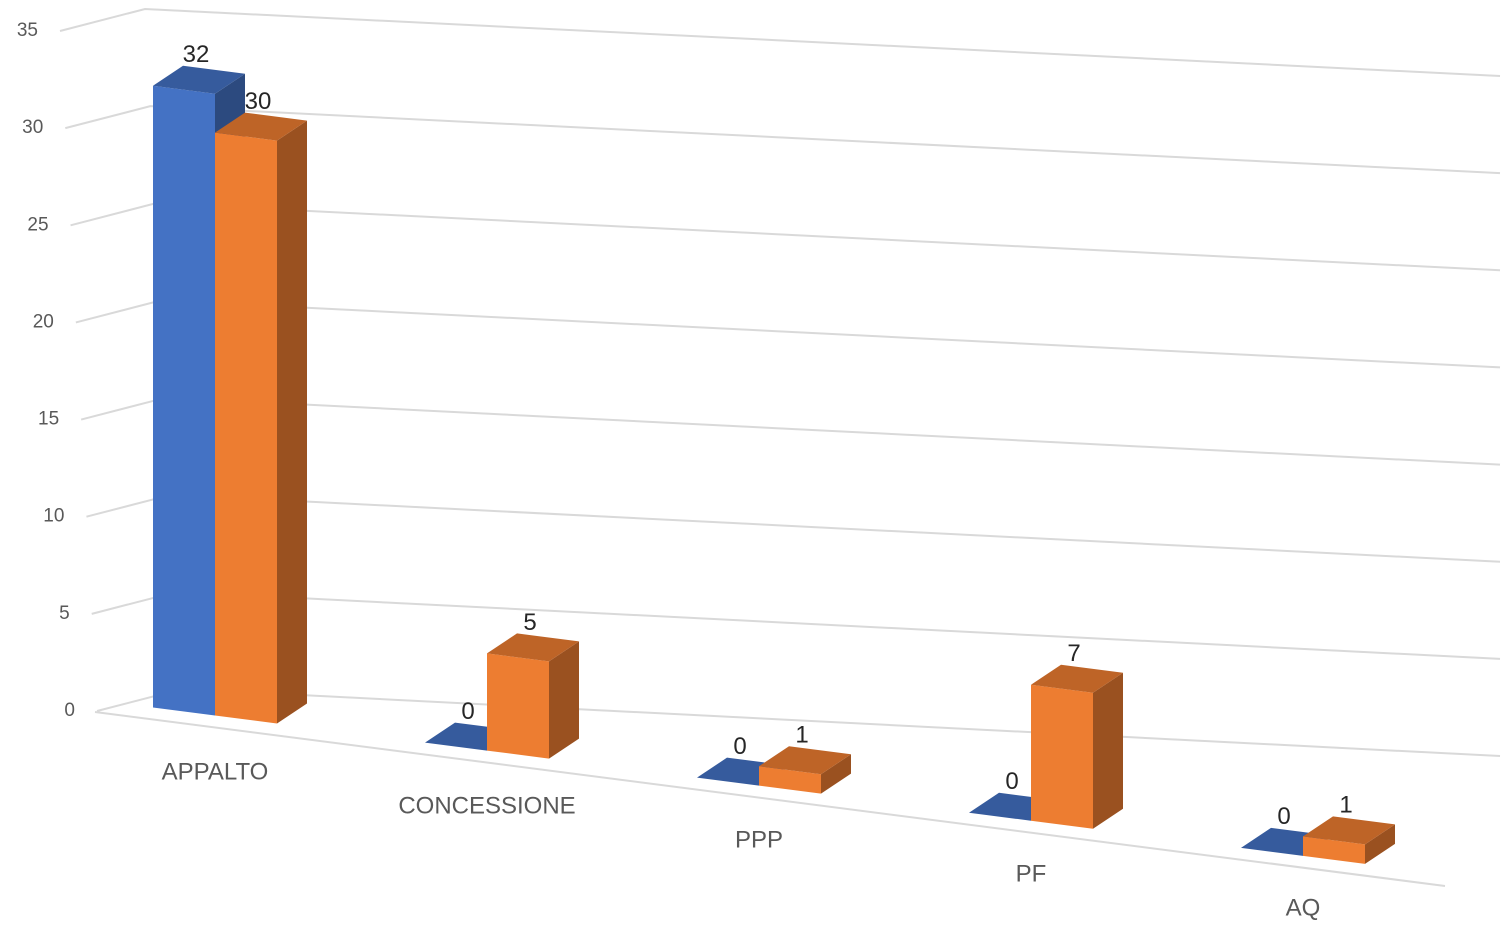  What do you see at coordinates (486, 805) in the screenshot?
I see `x-tick-label: CONCESSIONE` at bounding box center [486, 805].